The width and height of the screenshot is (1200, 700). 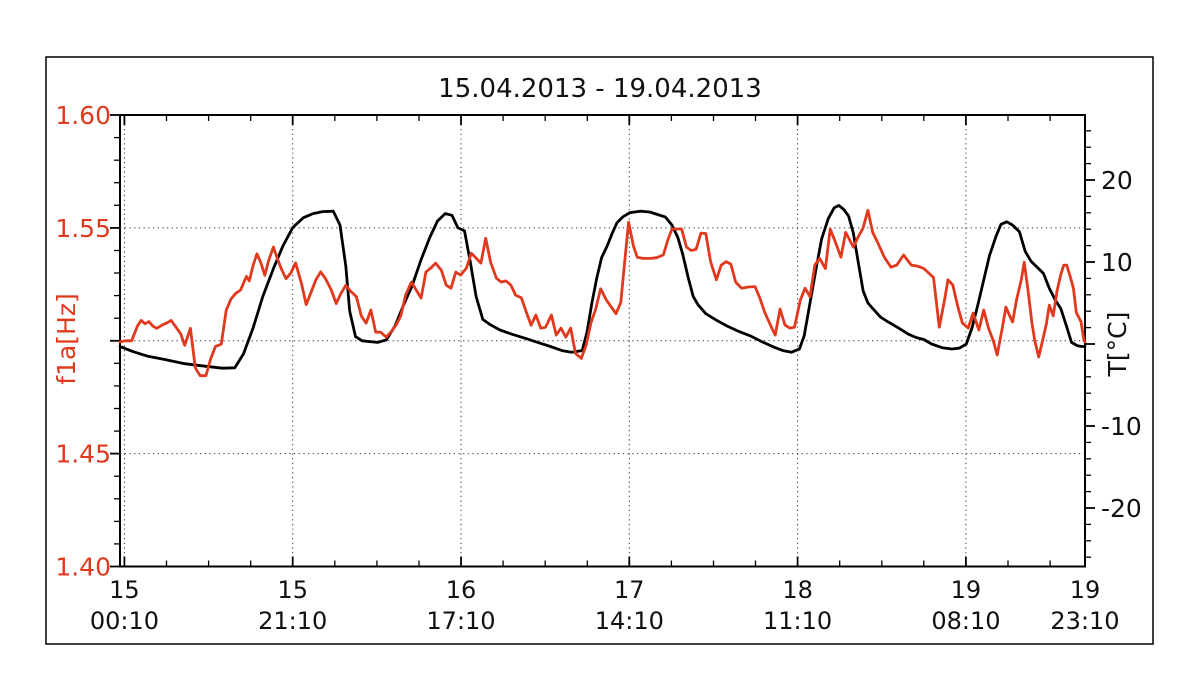 I want to click on x-tick-time-label: 14:10, so click(x=629, y=621).